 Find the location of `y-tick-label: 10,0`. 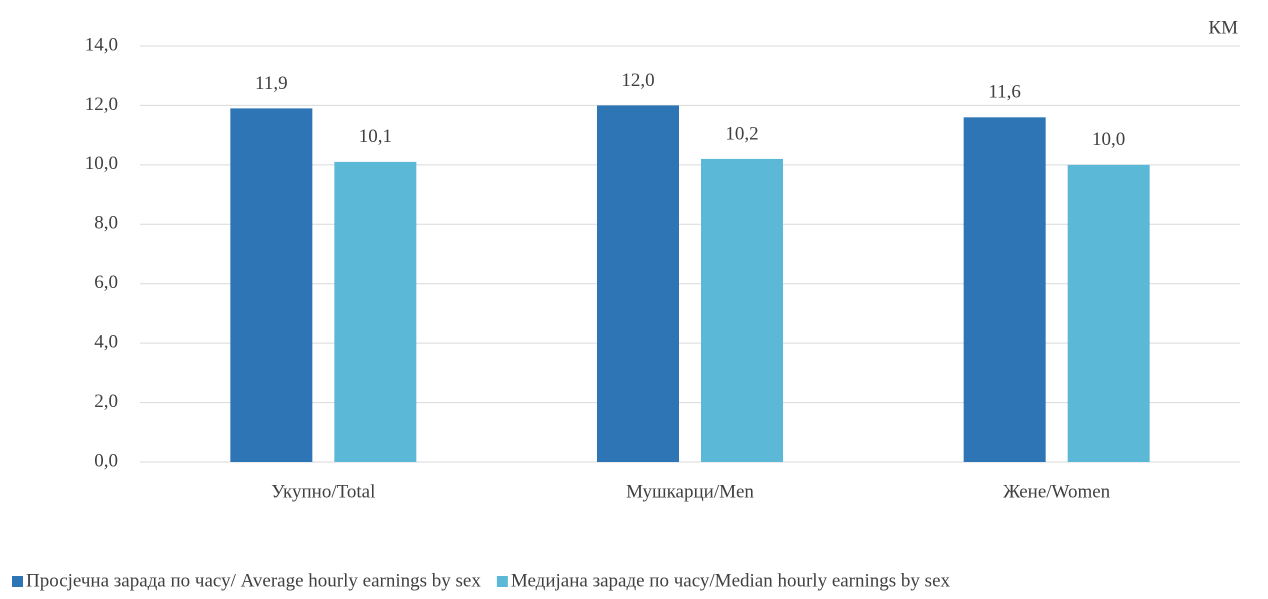

y-tick-label: 10,0 is located at coordinates (101, 163).